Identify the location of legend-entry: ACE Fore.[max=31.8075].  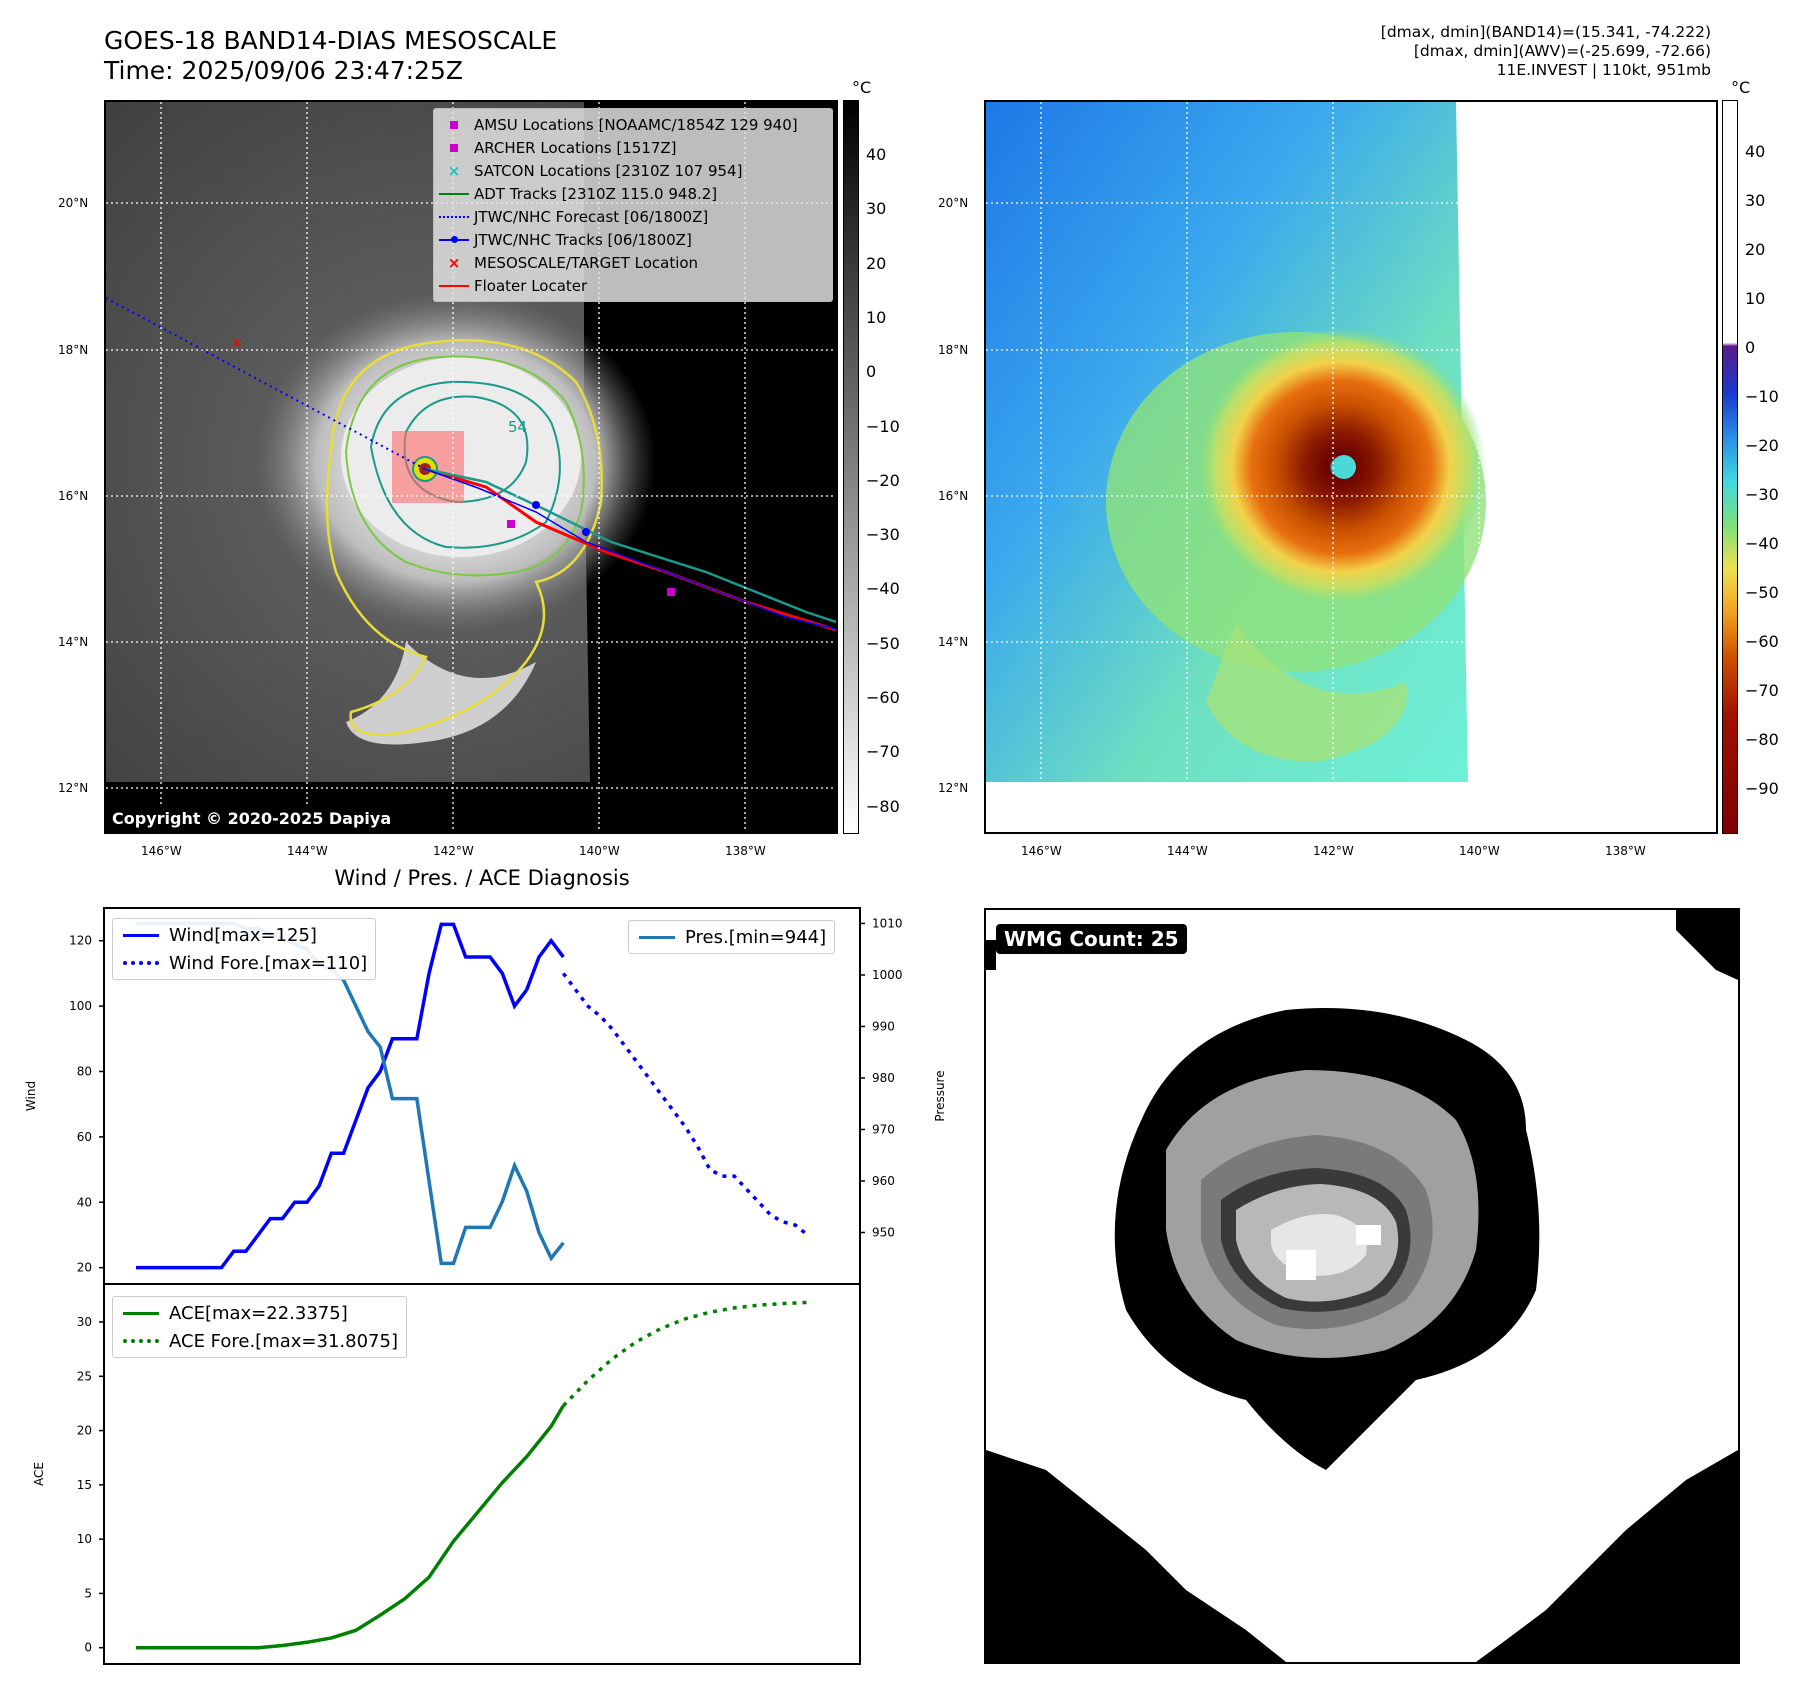
(259, 1341).